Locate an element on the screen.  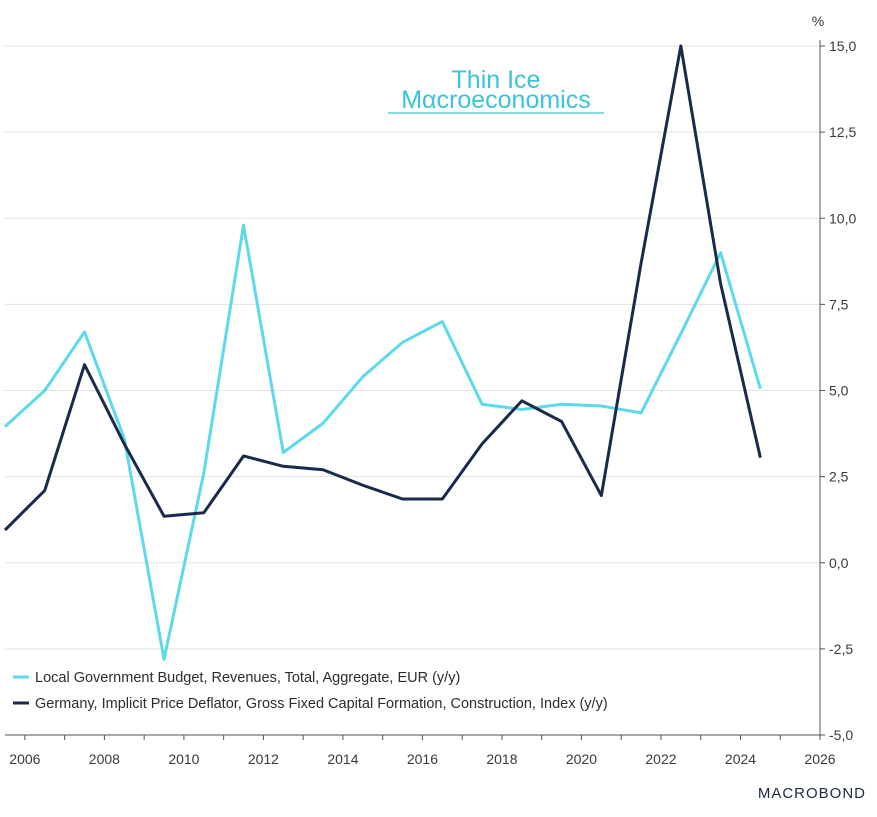
y-tick-label: 5,0 is located at coordinates (839, 391).